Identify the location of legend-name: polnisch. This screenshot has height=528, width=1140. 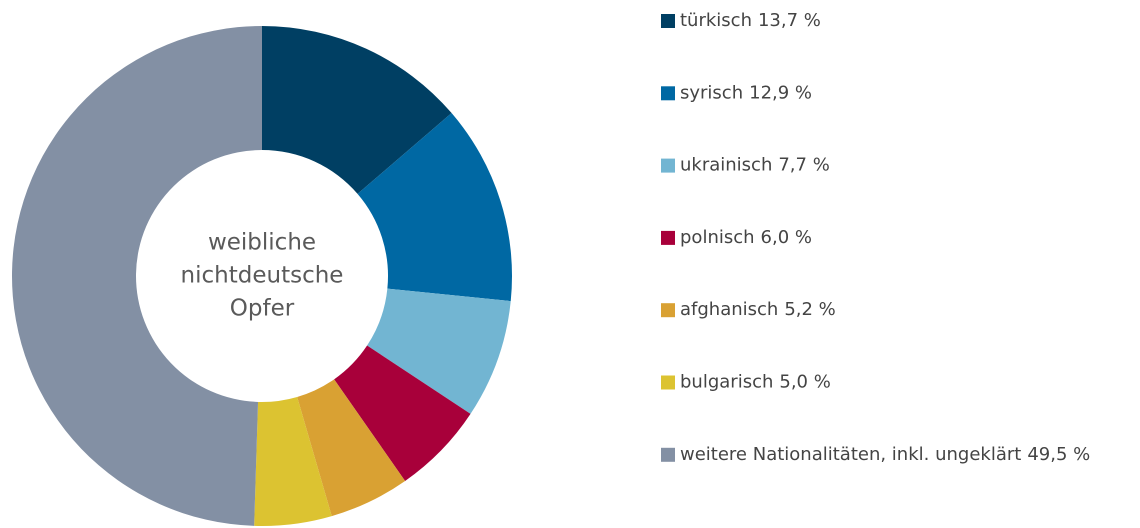
(717, 237).